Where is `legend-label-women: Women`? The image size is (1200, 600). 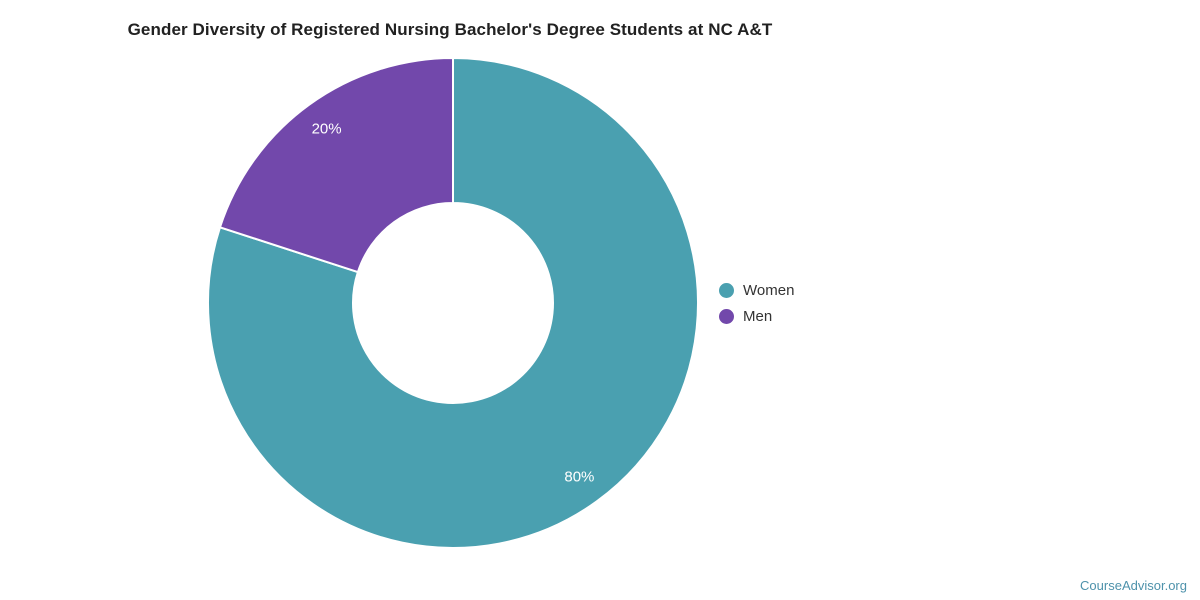
legend-label-women: Women is located at coordinates (769, 290).